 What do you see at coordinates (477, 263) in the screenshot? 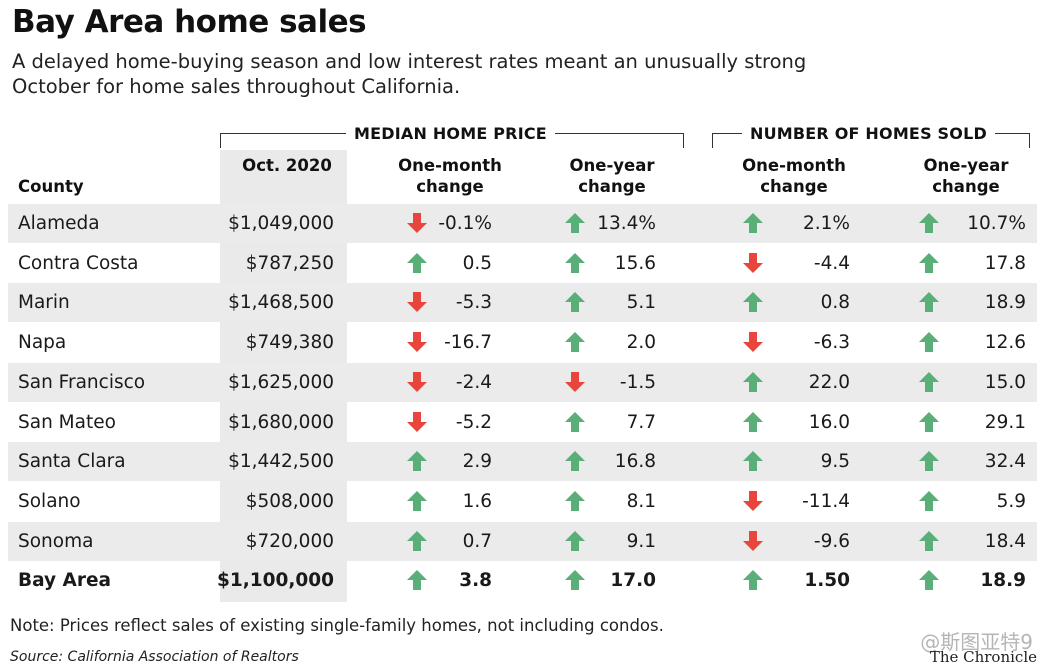
I see `cell-price-month: 0.5` at bounding box center [477, 263].